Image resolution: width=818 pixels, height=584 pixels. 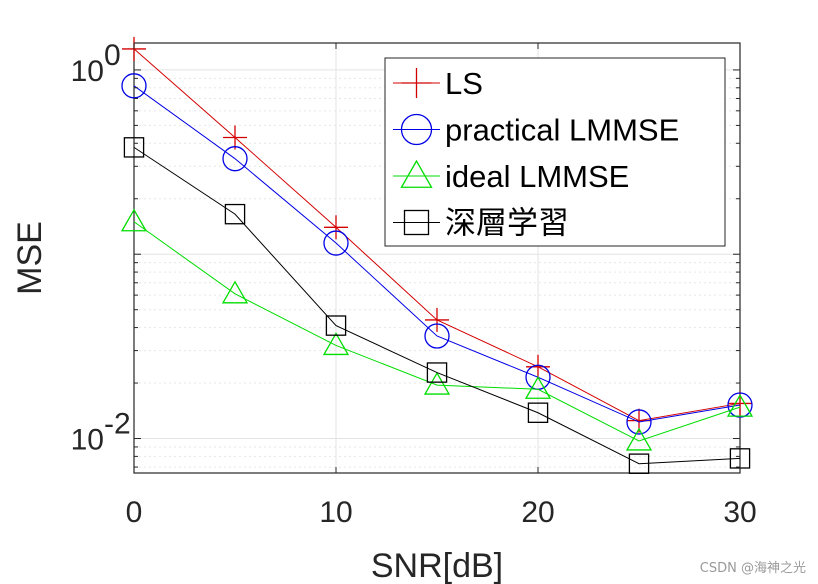 What do you see at coordinates (112, 55) in the screenshot?
I see `y-tick-label-exponent: 0` at bounding box center [112, 55].